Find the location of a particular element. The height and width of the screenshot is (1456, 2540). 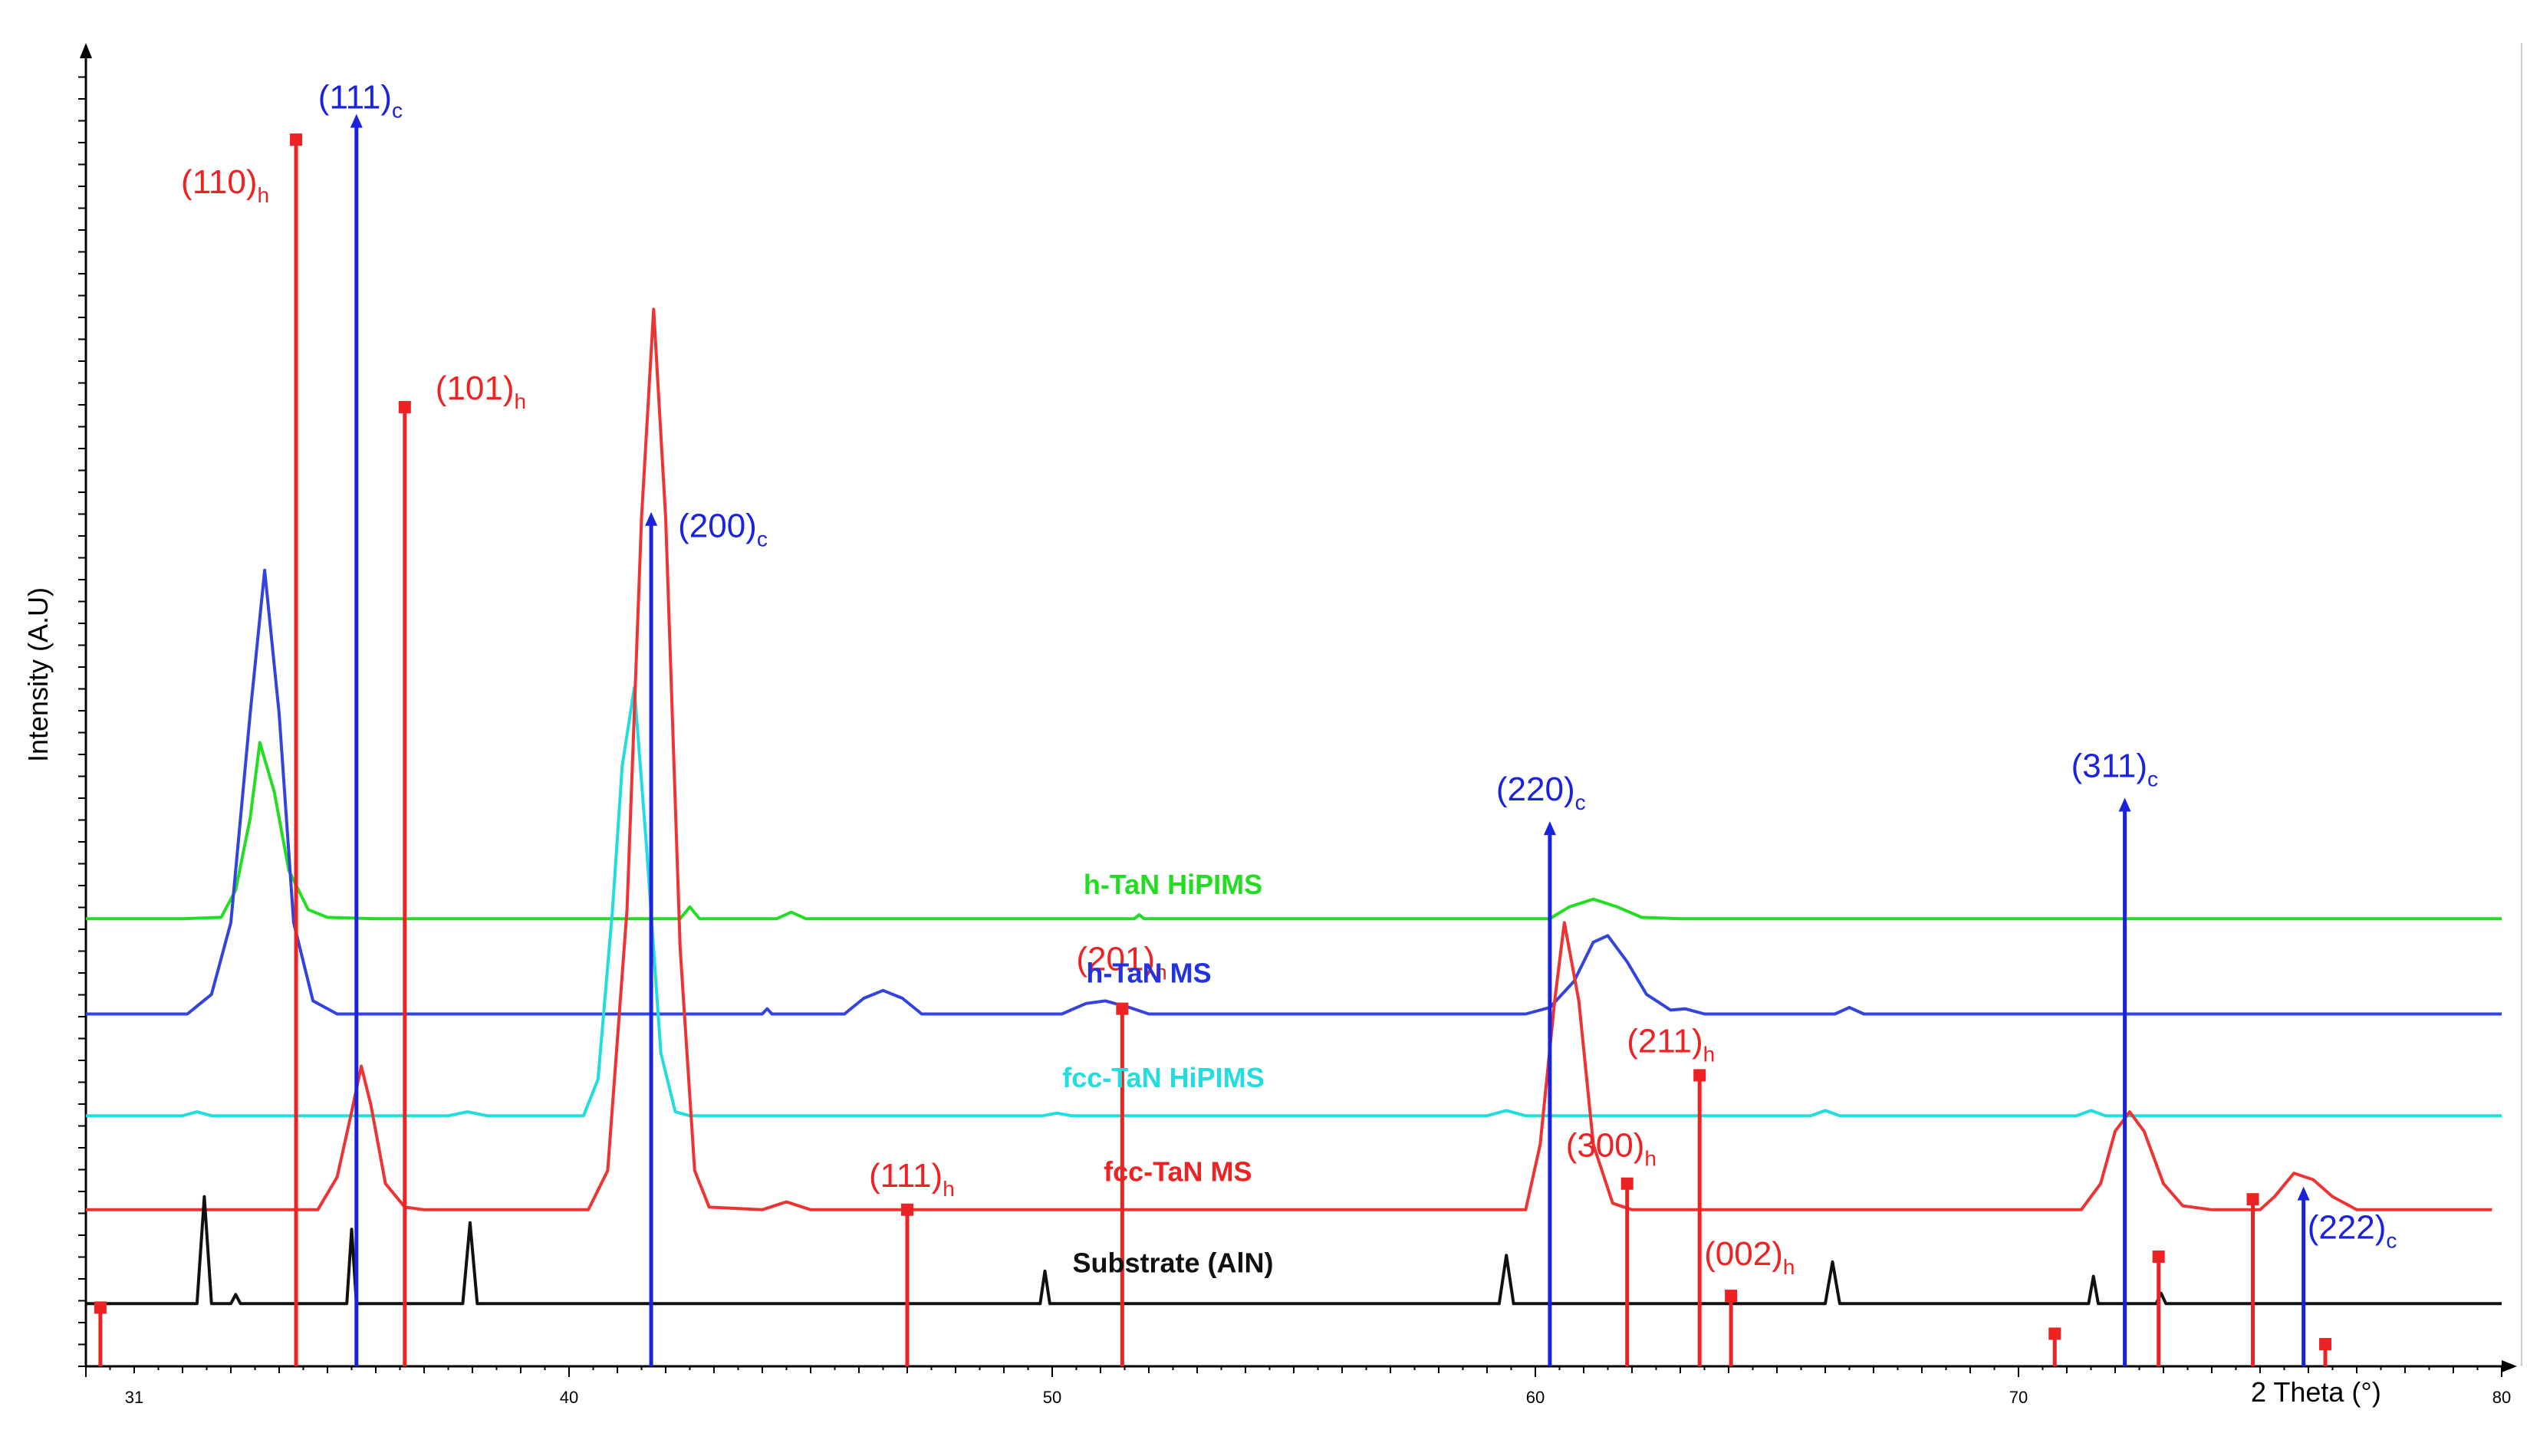

x-tick-label: 50 is located at coordinates (1052, 1397).